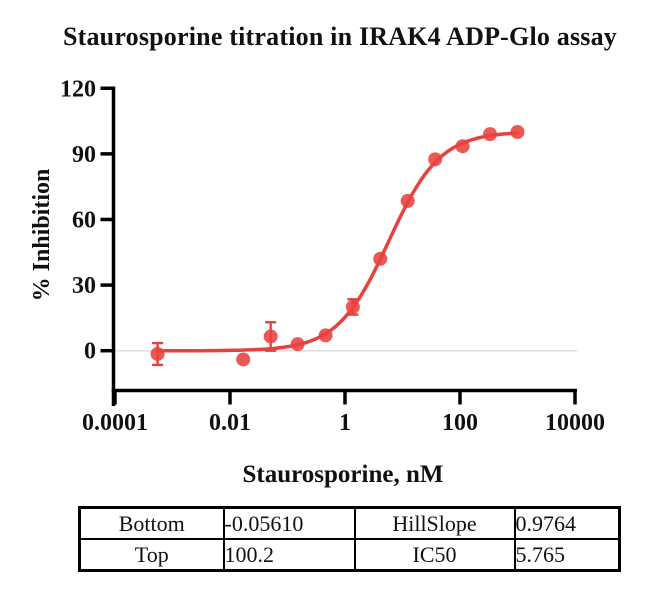 Image resolution: width=654 pixels, height=590 pixels. Describe the element at coordinates (289, 555) in the screenshot. I see `param-value-top: 100.2` at that location.